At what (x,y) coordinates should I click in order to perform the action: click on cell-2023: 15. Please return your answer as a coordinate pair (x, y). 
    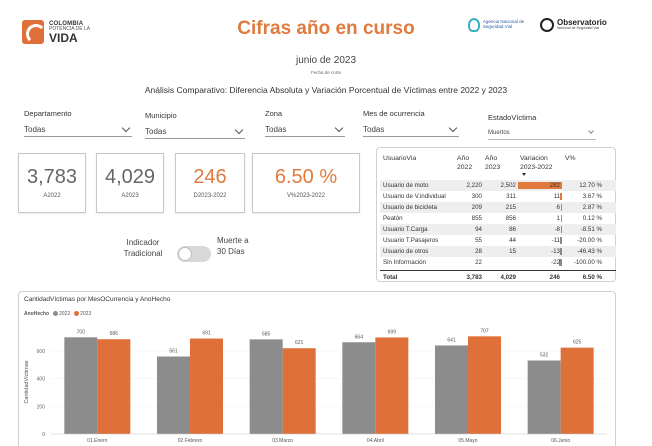
    Looking at the image, I should click on (512, 251).